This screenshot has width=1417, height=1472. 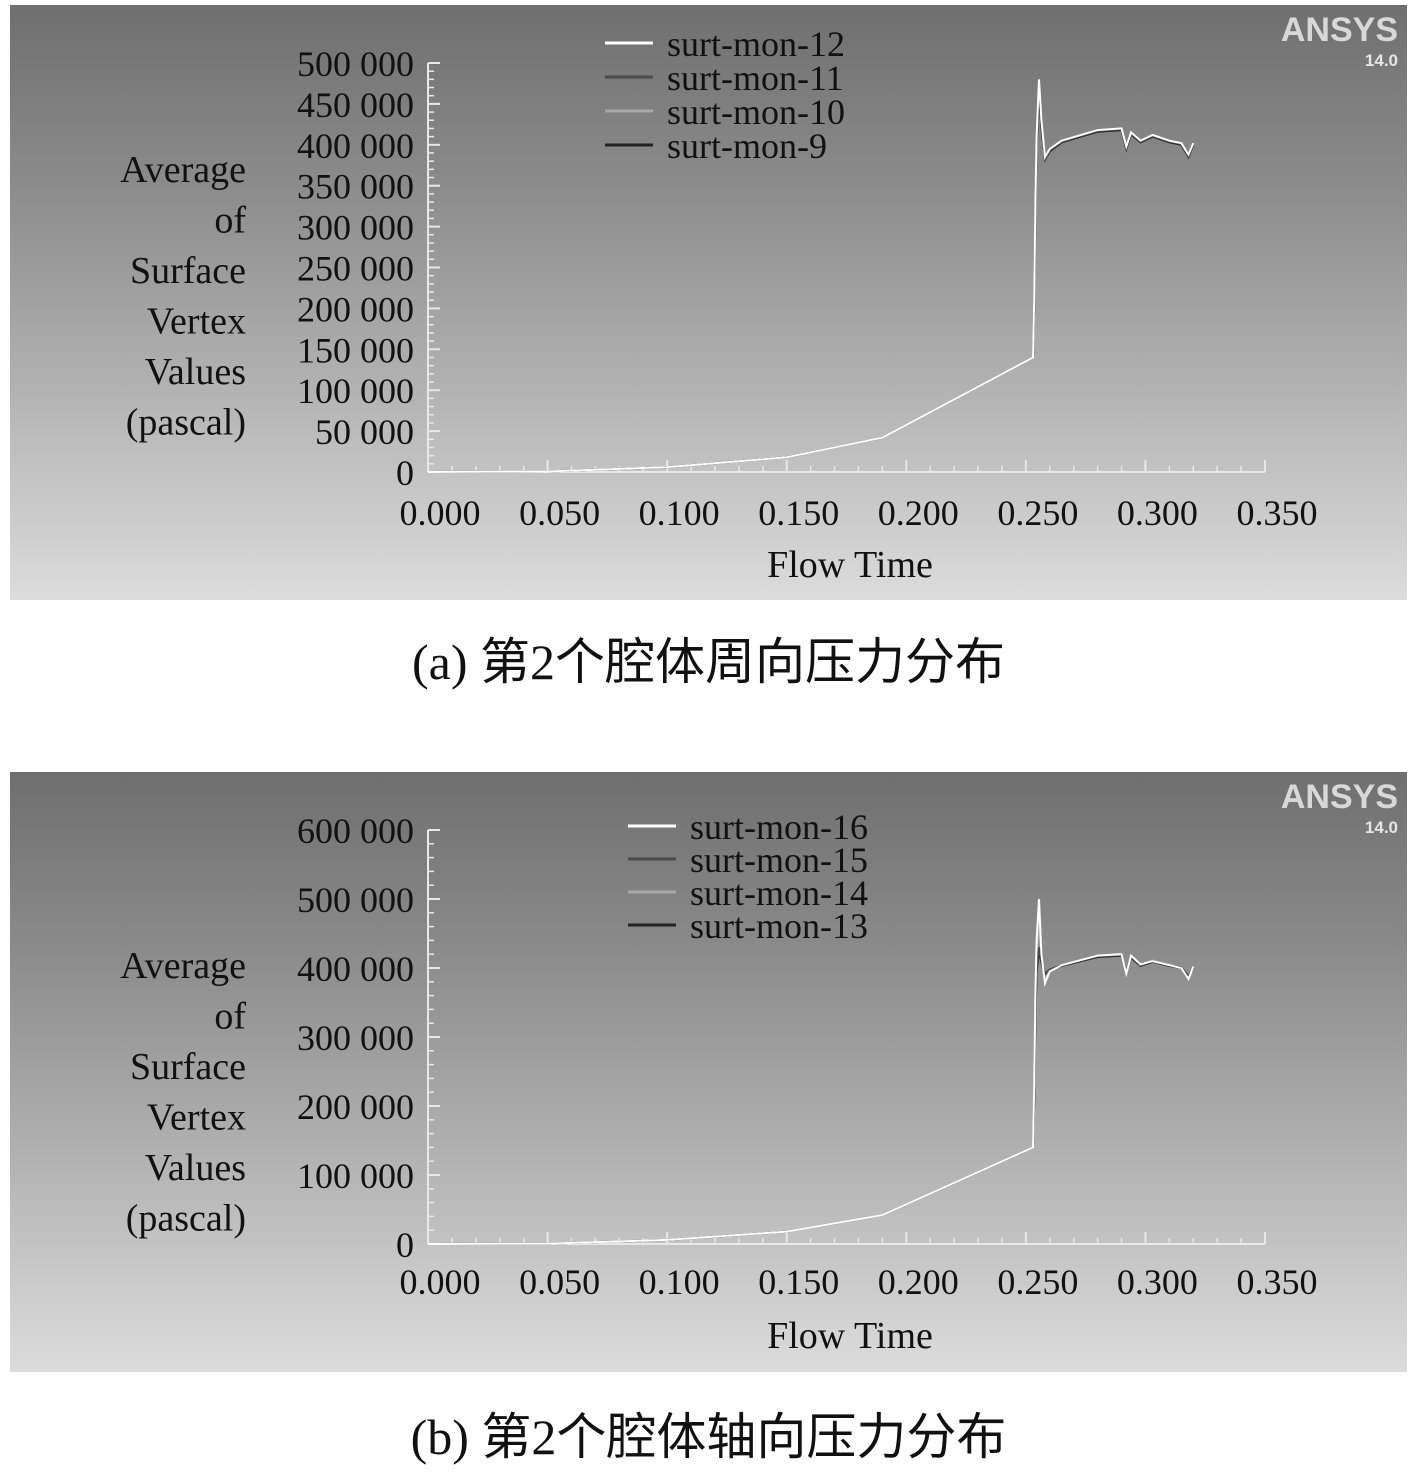 What do you see at coordinates (779, 860) in the screenshot?
I see `legend-label: surt-mon-15` at bounding box center [779, 860].